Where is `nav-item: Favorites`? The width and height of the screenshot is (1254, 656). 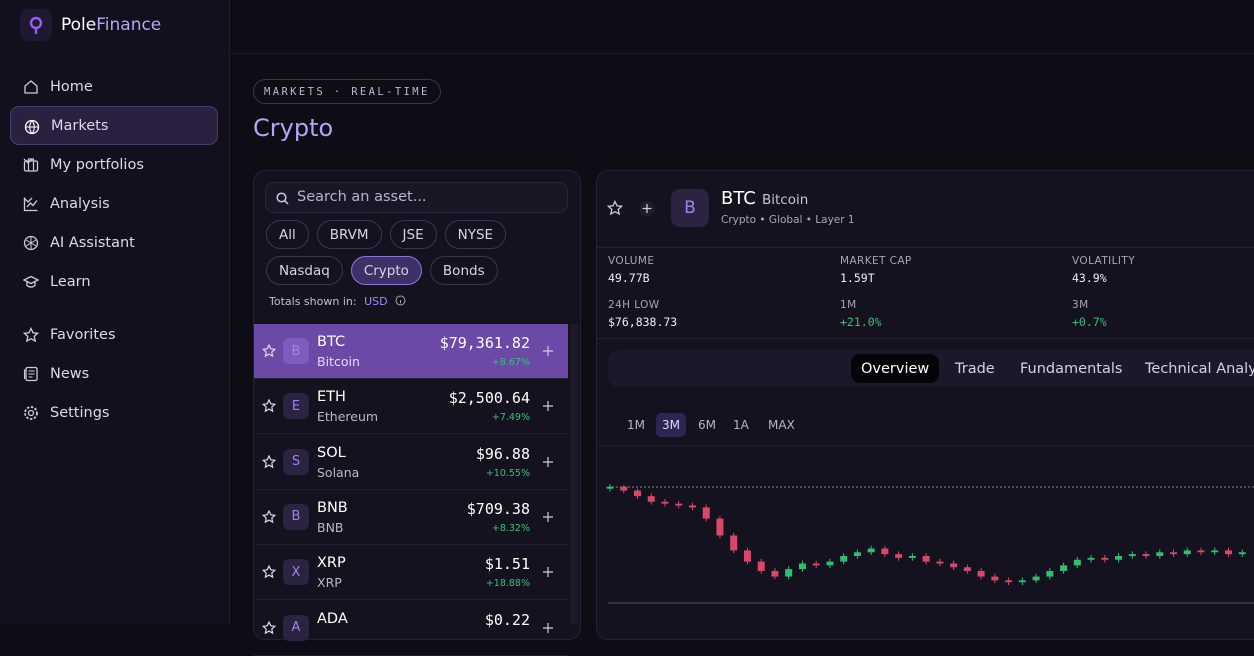 nav-item: Favorites is located at coordinates (114, 334).